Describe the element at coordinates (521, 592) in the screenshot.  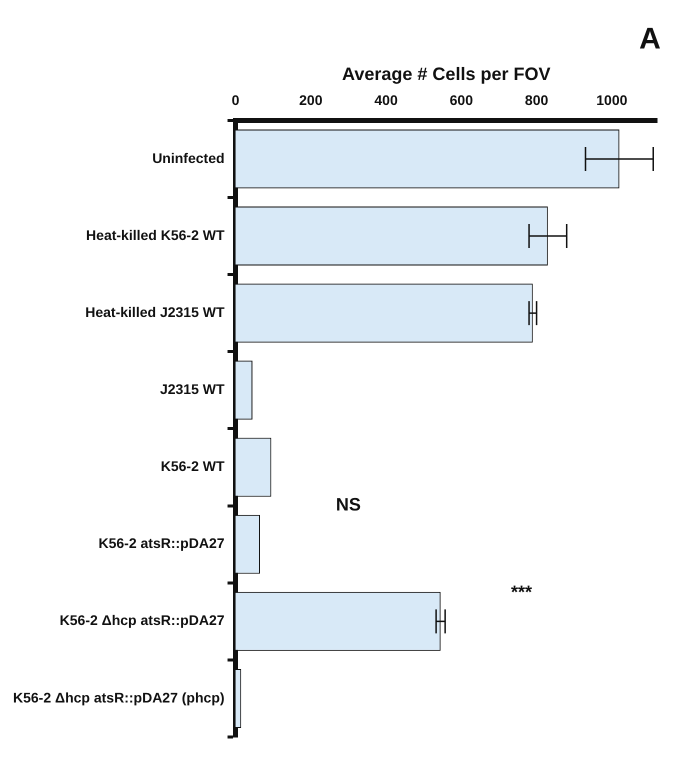
I see `annotation: ***` at that location.